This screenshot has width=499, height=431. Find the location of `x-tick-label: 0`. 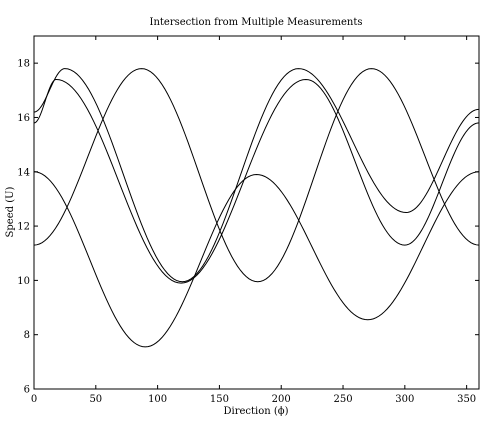

x-tick-label: 0 is located at coordinates (34, 399).